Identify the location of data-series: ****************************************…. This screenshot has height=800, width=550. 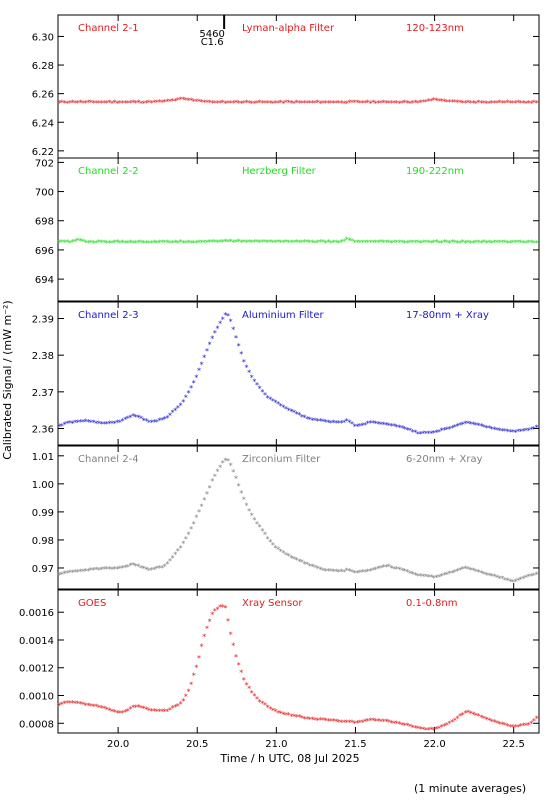
(297, 242).